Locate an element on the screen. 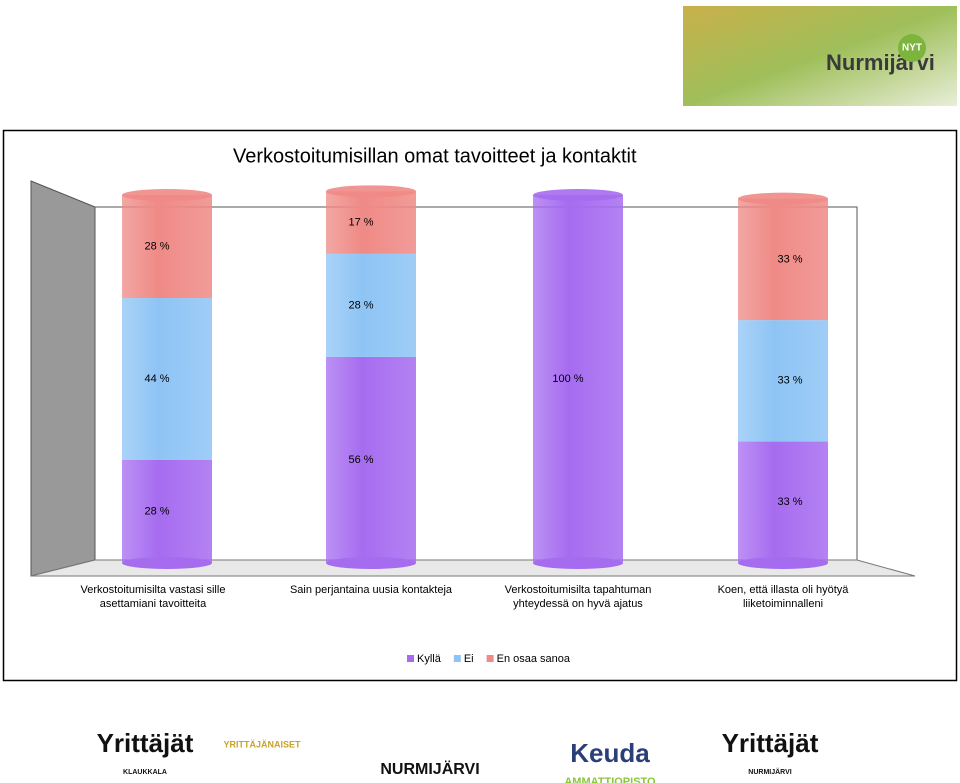 The width and height of the screenshot is (960, 783). floor is located at coordinates (473, 568).